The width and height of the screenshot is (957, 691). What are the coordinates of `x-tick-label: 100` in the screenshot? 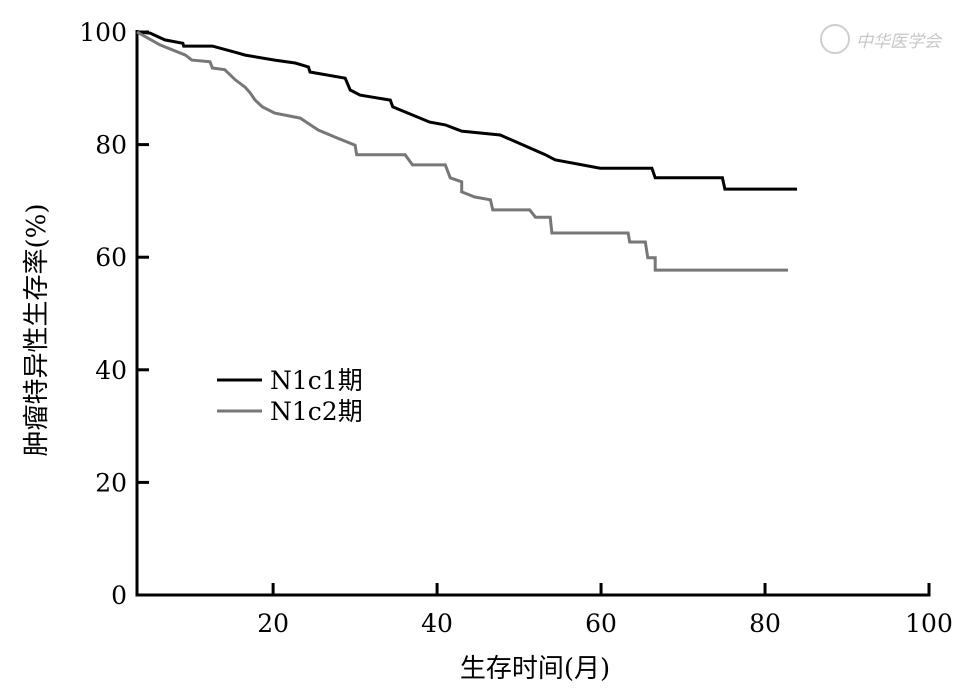 It's located at (929, 623).